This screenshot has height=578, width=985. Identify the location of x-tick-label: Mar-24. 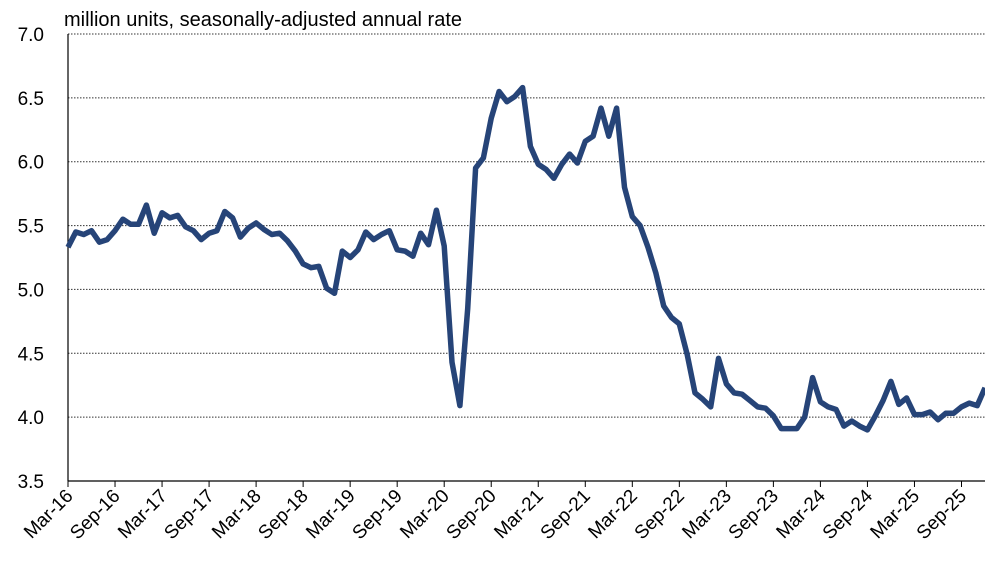
(802, 514).